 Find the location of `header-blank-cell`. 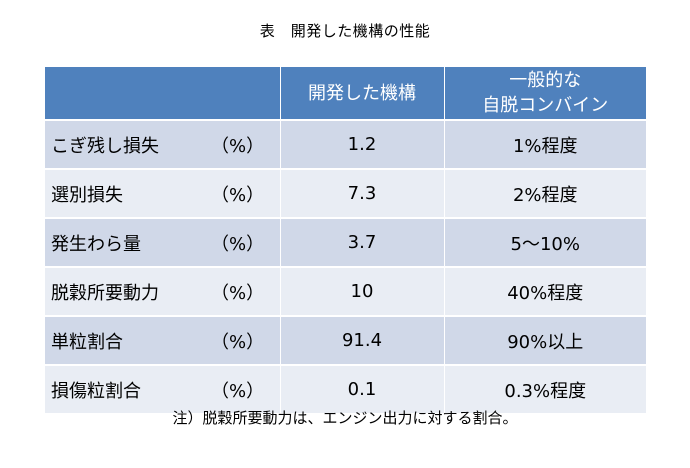

header-blank-cell is located at coordinates (163, 93).